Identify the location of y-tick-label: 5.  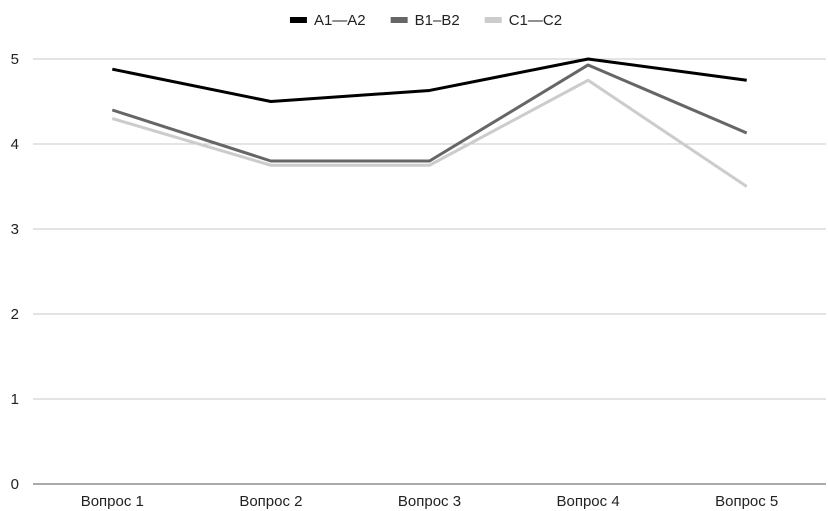
(15, 59).